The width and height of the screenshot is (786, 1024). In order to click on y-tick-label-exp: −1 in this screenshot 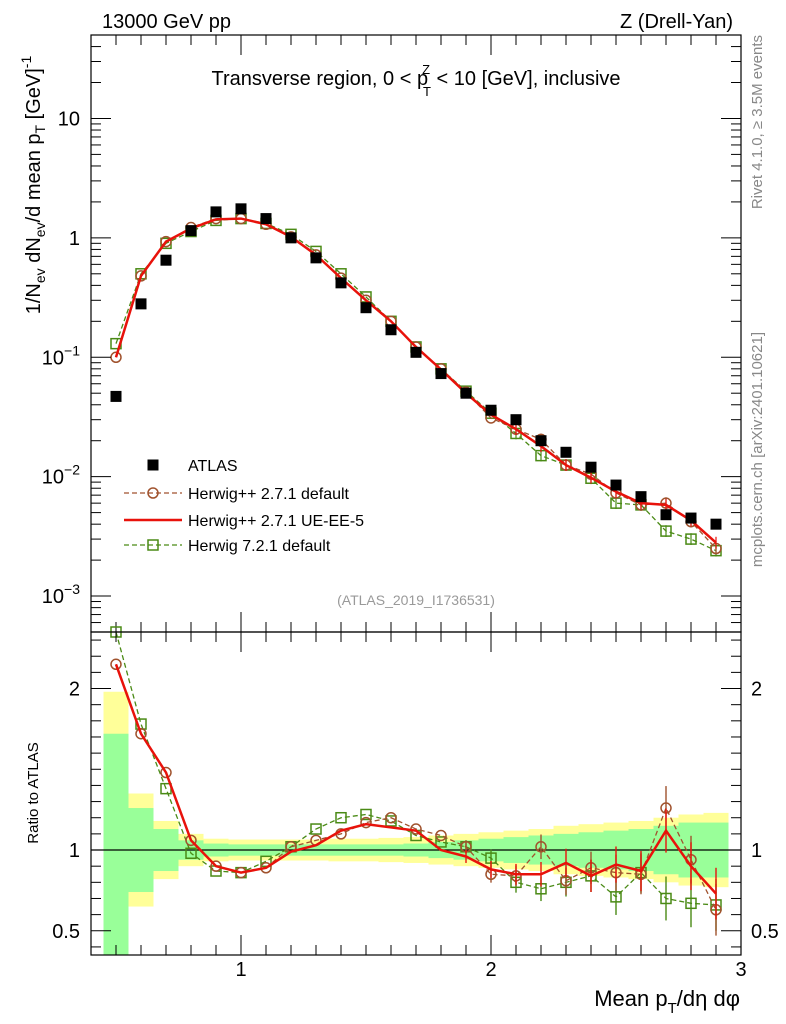, I will do `click(72, 350)`.